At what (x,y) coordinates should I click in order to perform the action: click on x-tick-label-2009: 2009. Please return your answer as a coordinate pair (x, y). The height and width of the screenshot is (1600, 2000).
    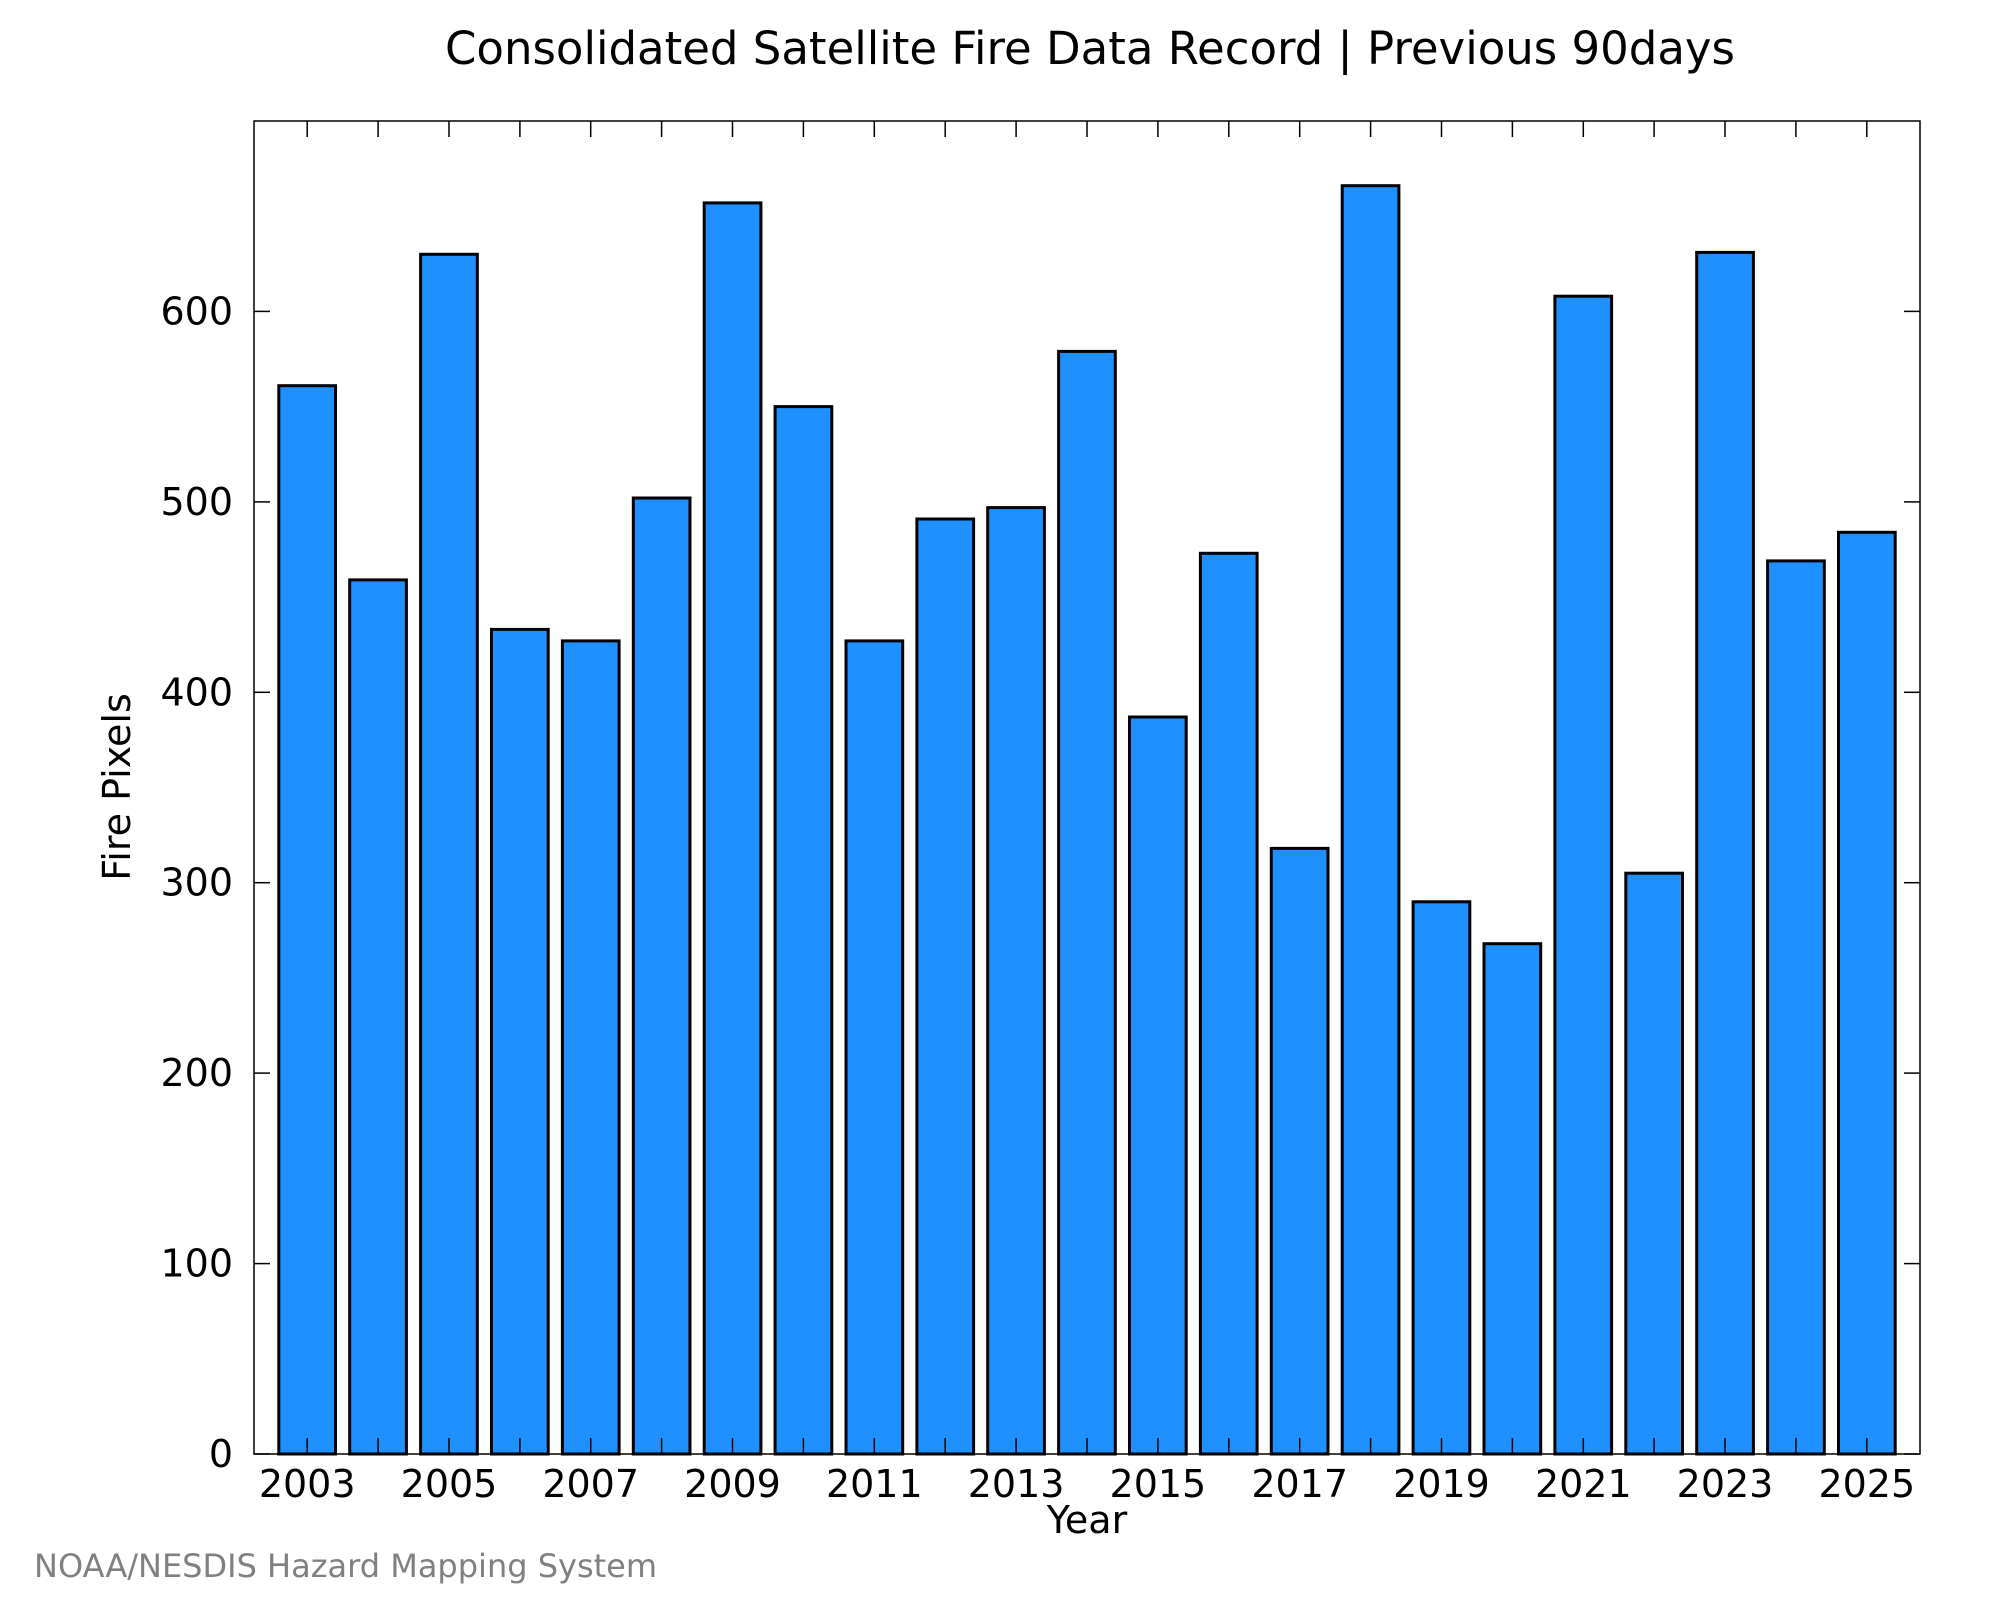
    Looking at the image, I should click on (732, 1484).